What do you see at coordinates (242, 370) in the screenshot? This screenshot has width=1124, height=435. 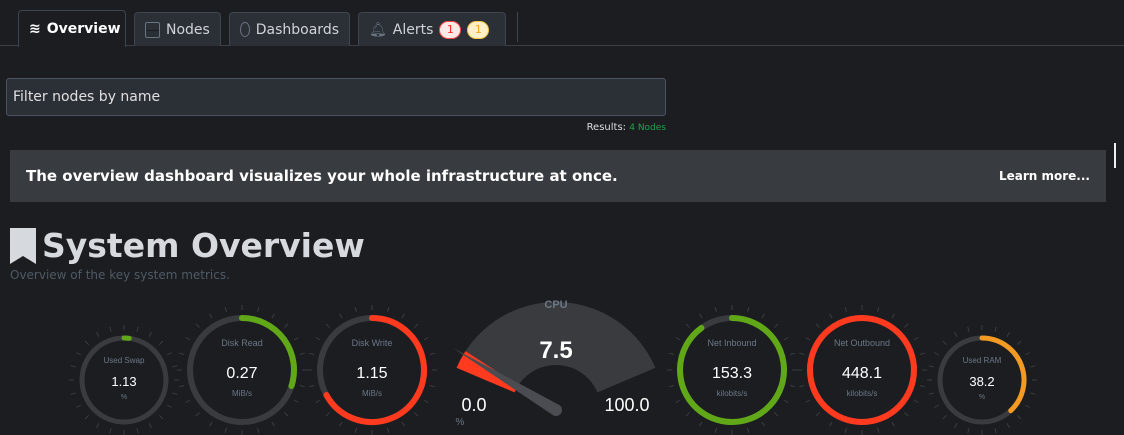 I see `gauge-disk-read: Disk Read 0.27 MiB/s` at bounding box center [242, 370].